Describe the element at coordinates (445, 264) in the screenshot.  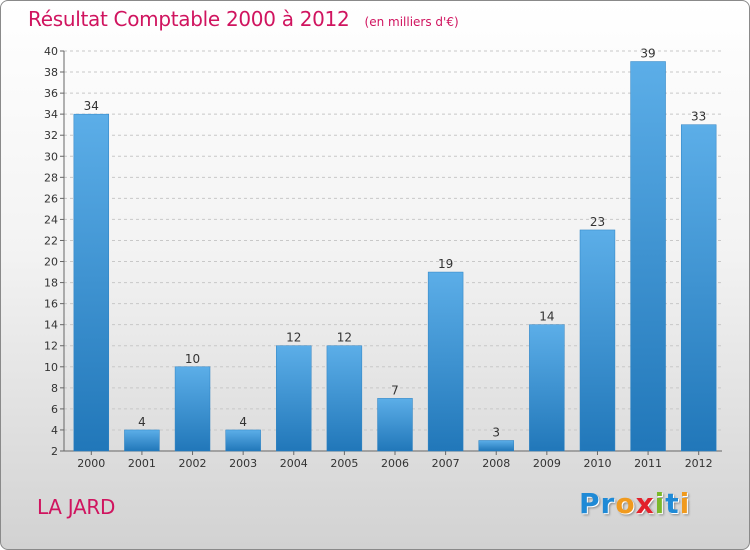
I see `bar-value-label: 19` at that location.